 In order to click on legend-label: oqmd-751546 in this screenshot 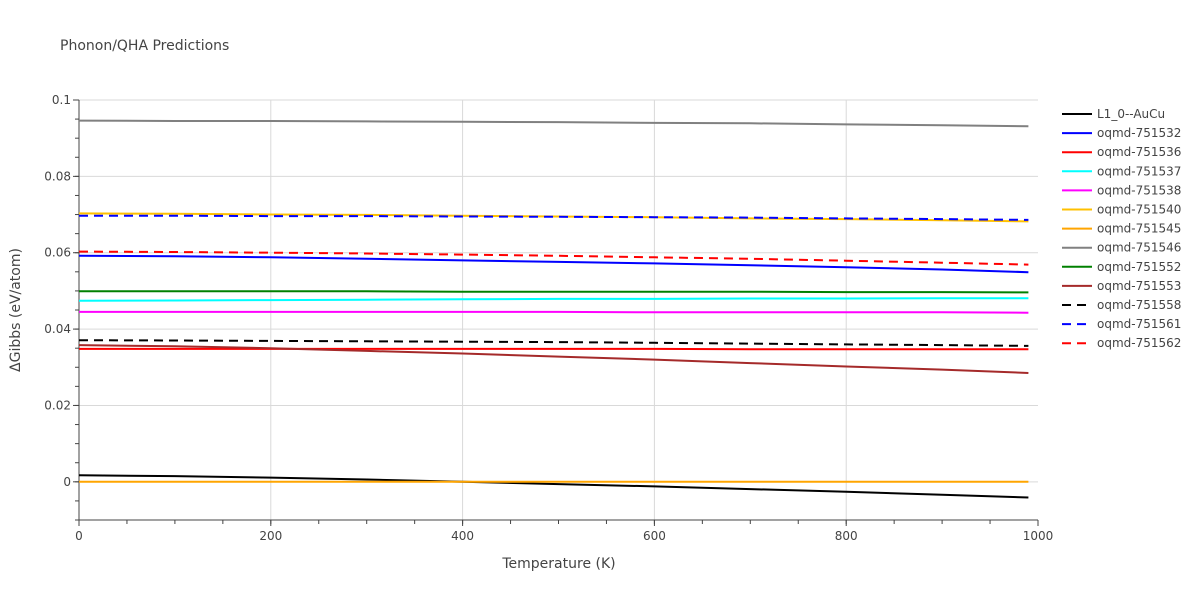, I will do `click(1139, 248)`.